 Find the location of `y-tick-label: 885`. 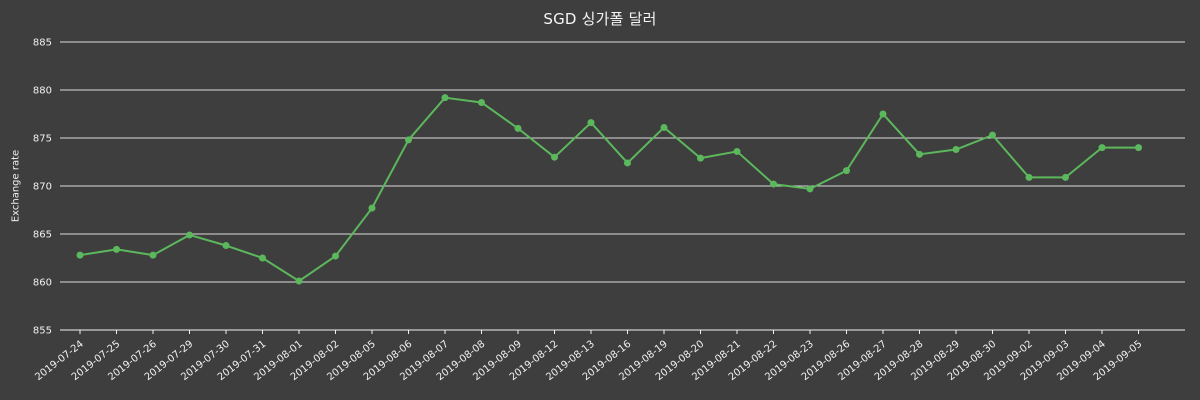

y-tick-label: 885 is located at coordinates (42, 43).